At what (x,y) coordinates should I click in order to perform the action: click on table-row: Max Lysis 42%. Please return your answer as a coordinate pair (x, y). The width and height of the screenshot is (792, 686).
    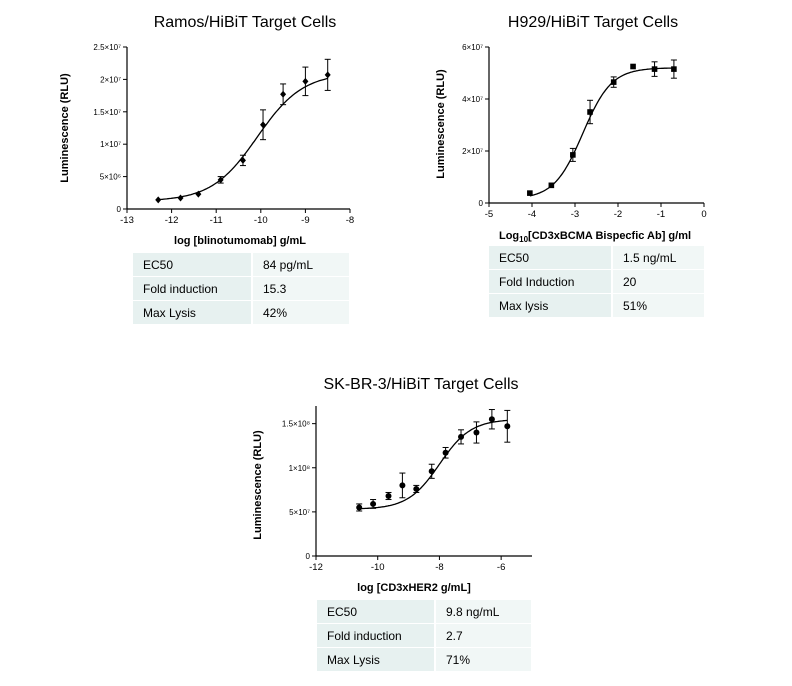
    Looking at the image, I should click on (241, 313).